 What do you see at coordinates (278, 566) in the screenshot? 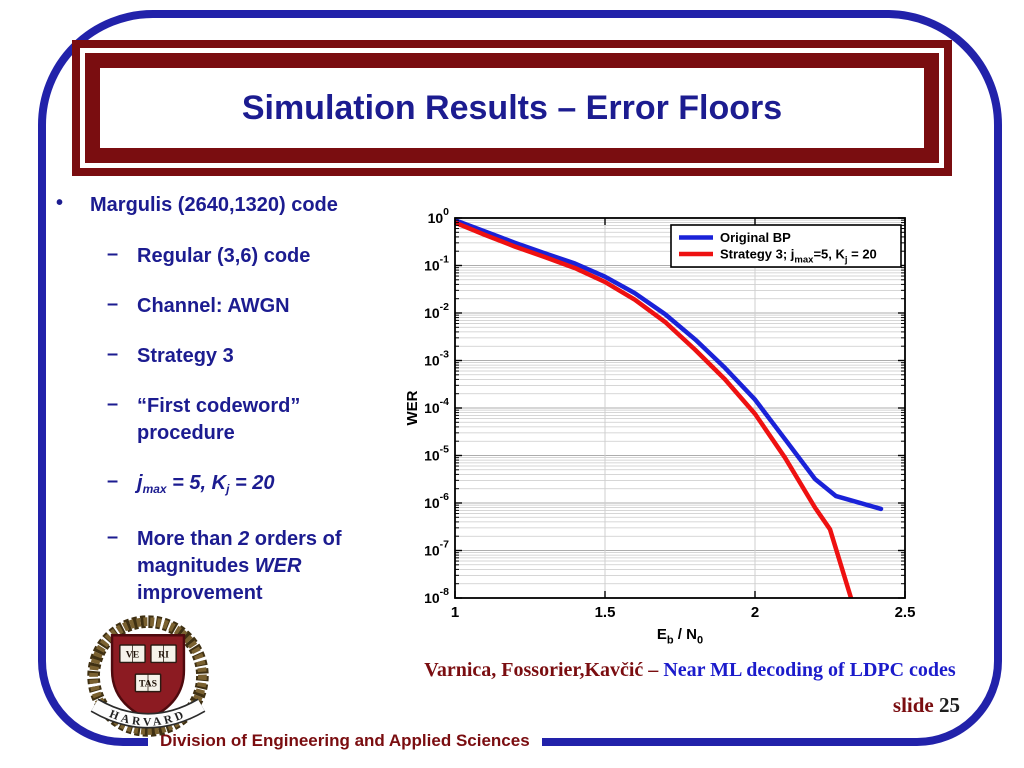
I see `text-segment: WER` at bounding box center [278, 566].